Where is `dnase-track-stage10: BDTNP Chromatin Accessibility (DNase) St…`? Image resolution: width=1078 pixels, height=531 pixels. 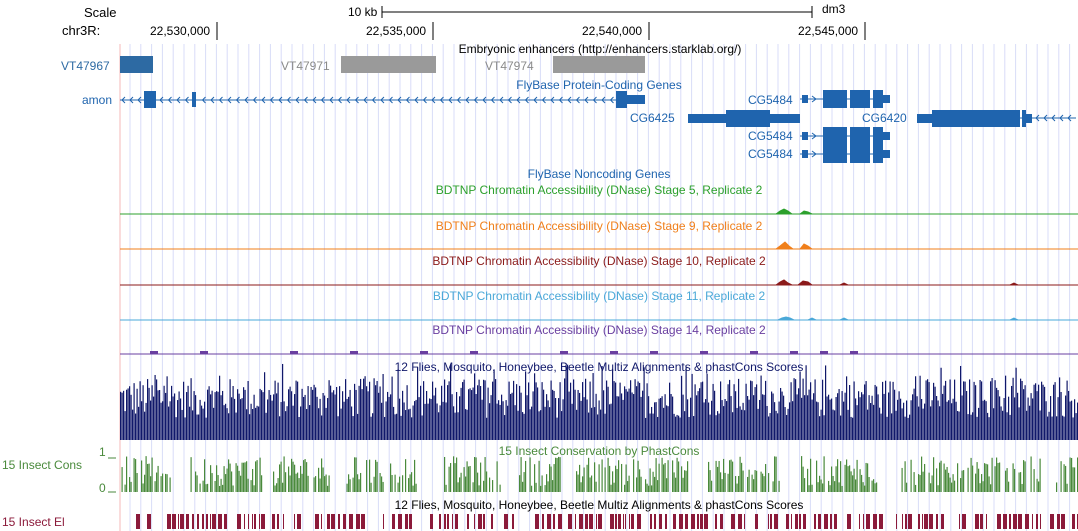
dnase-track-stage10: BDTNP Chromatin Accessibility (DNase) St… is located at coordinates (599, 270).